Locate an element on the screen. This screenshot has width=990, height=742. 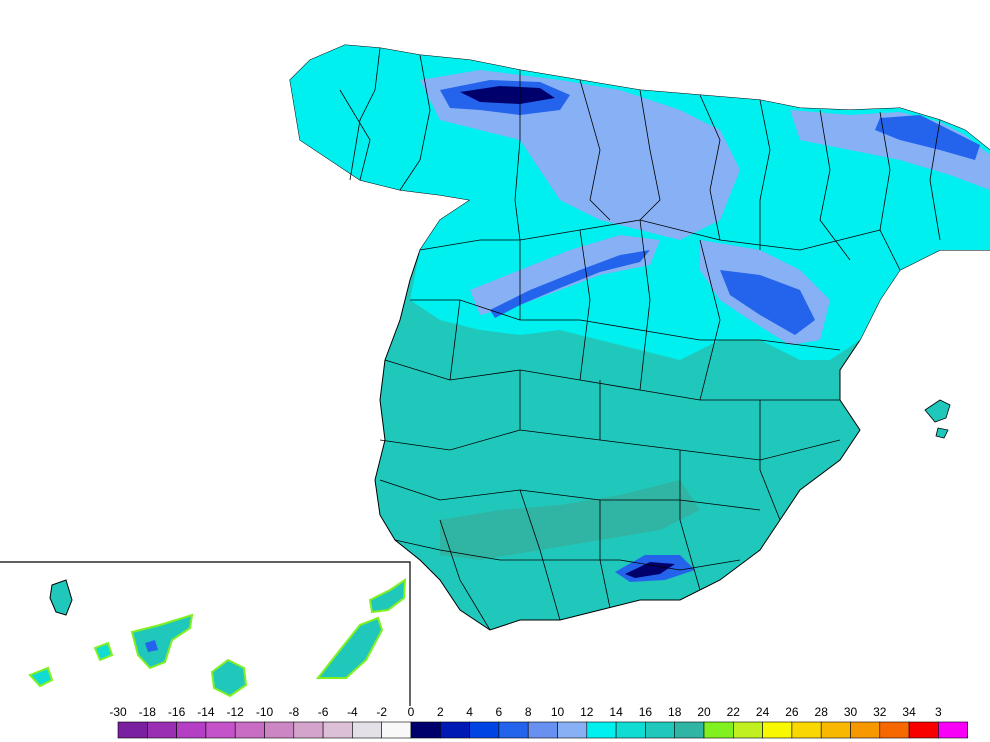
tenerife-island is located at coordinates (162, 641).